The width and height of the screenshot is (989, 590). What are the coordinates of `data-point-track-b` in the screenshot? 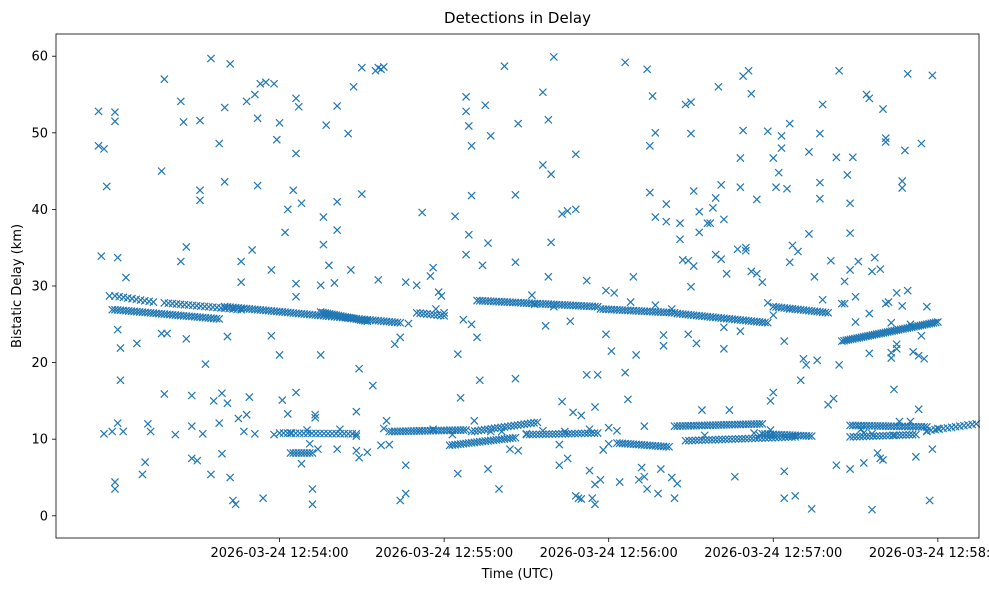 It's located at (400, 322).